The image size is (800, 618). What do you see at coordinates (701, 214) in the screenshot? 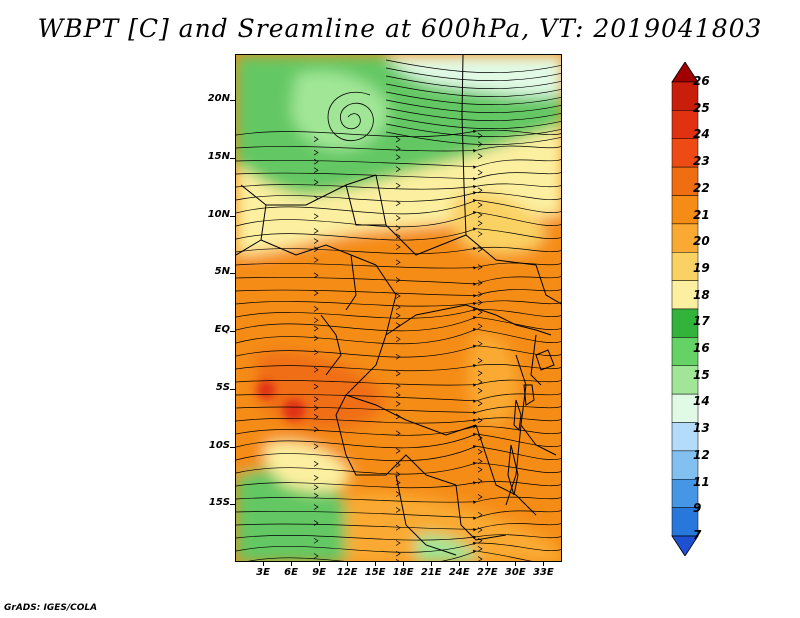
I see `colorbar-label: 21` at bounding box center [701, 214].